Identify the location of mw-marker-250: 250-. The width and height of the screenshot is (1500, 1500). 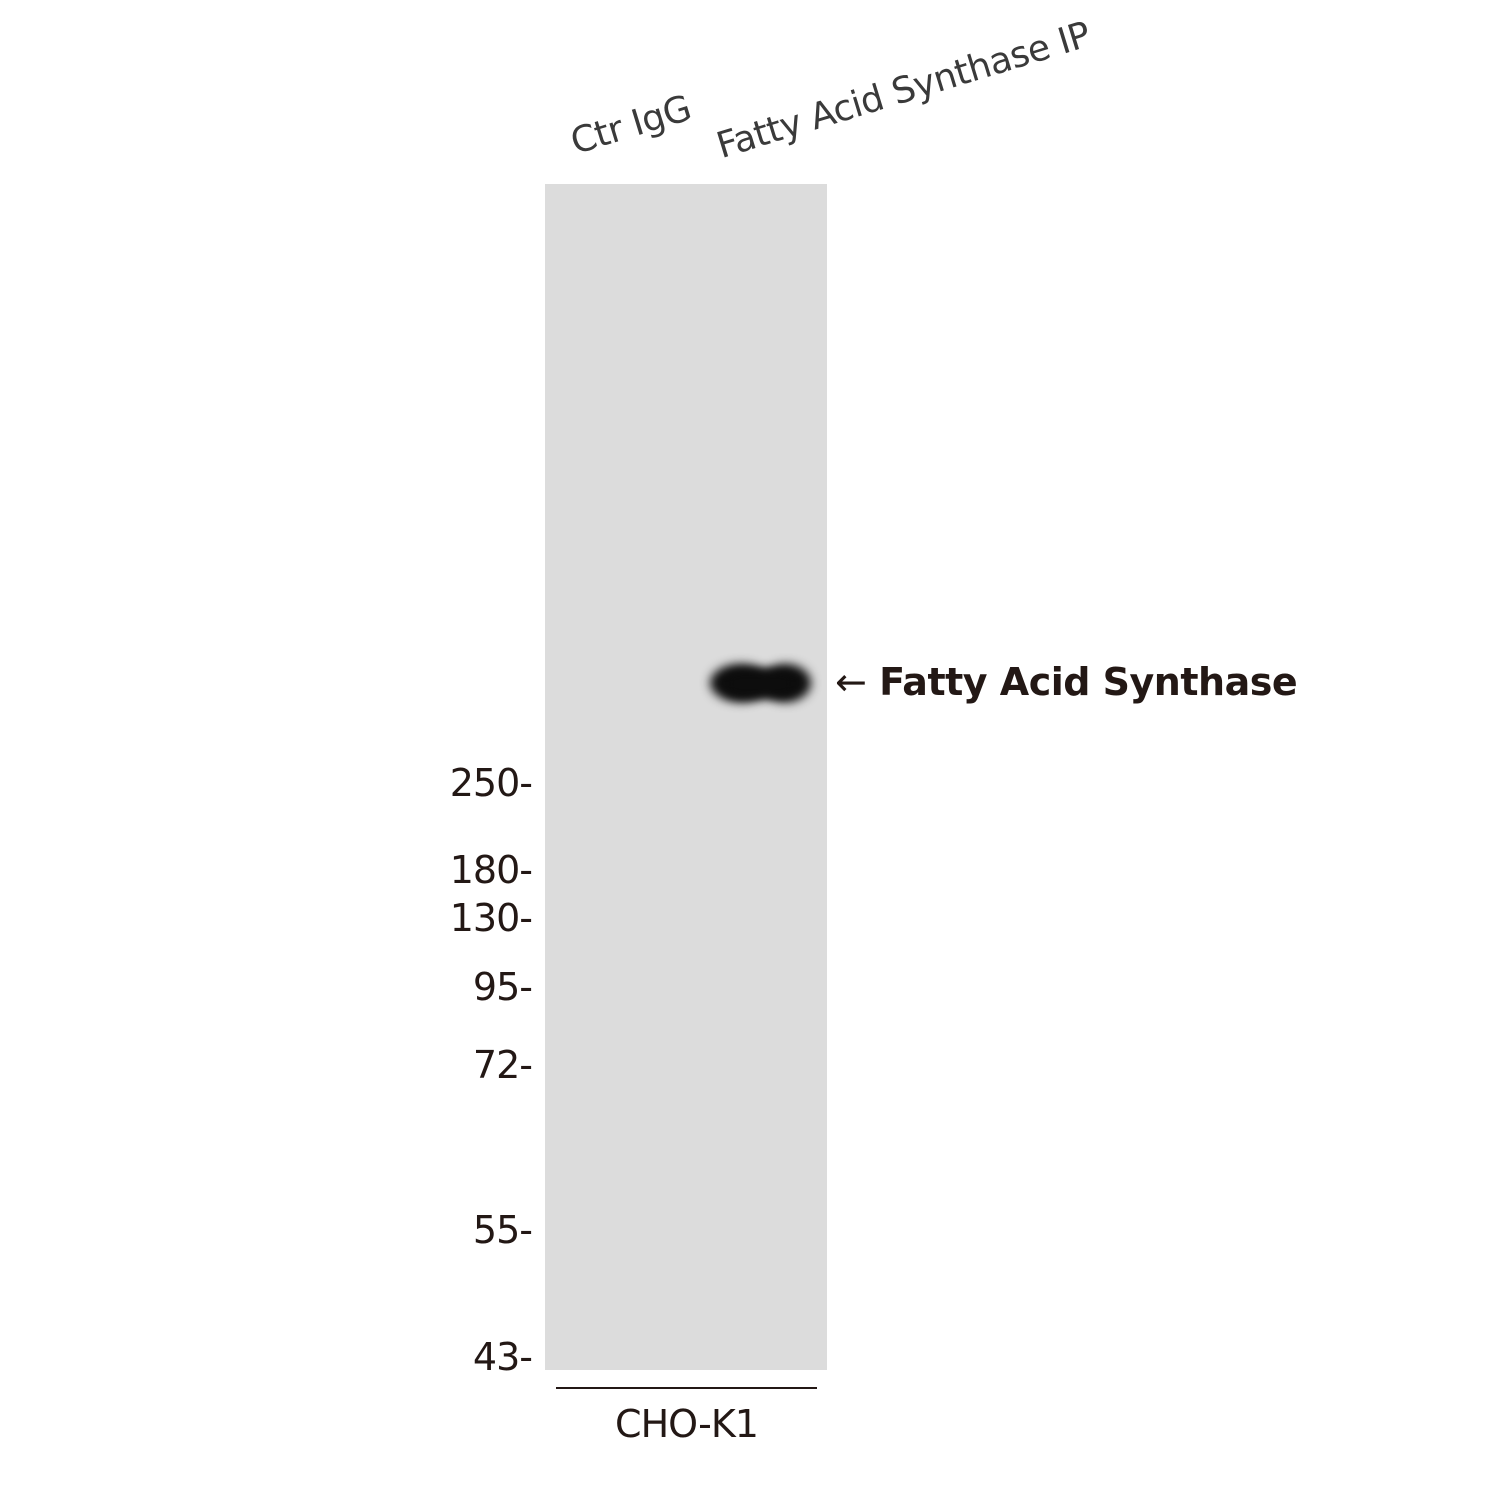
(491, 783).